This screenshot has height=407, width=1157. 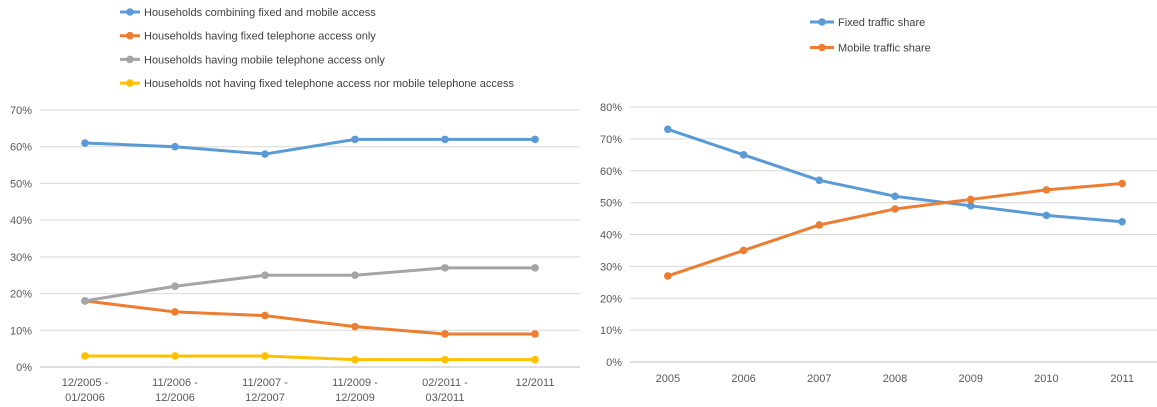 I want to click on x-tick-label: 2006, so click(x=743, y=379).